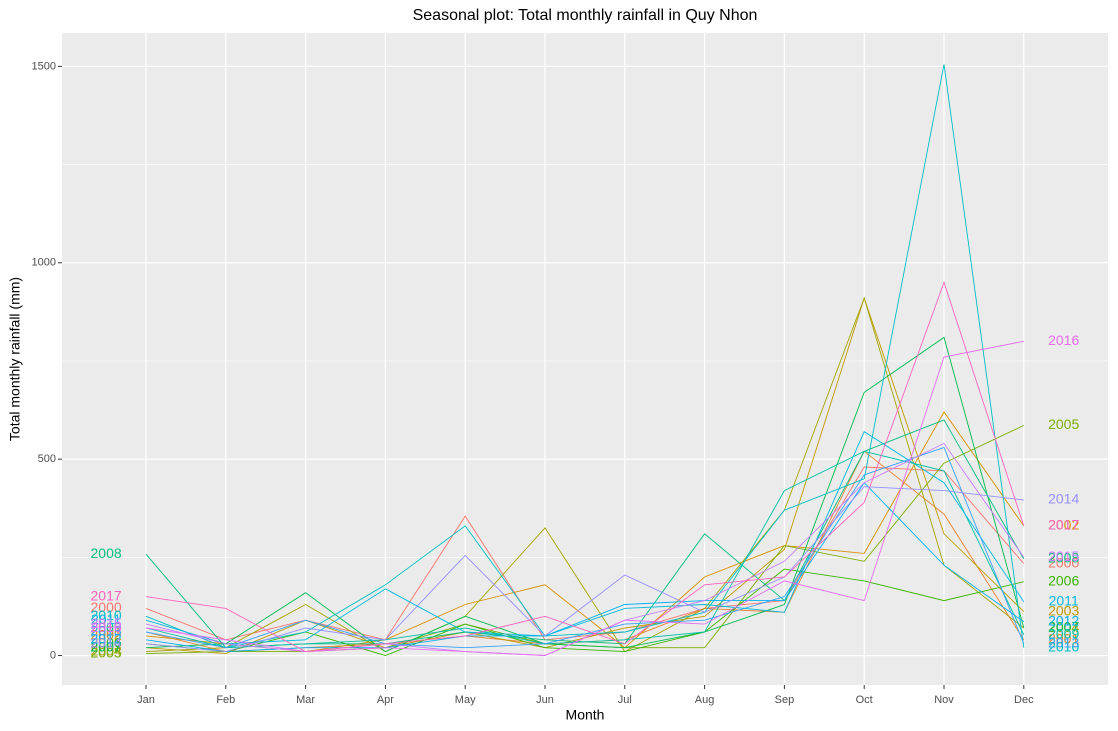  I want to click on x-tick-label: Mar, so click(305, 700).